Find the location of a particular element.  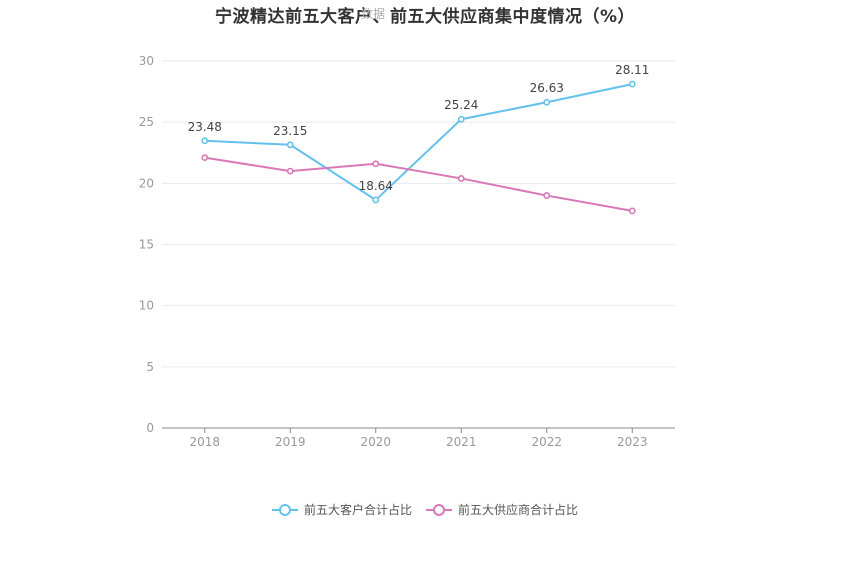

legend-marker-suppliers is located at coordinates (439, 509).